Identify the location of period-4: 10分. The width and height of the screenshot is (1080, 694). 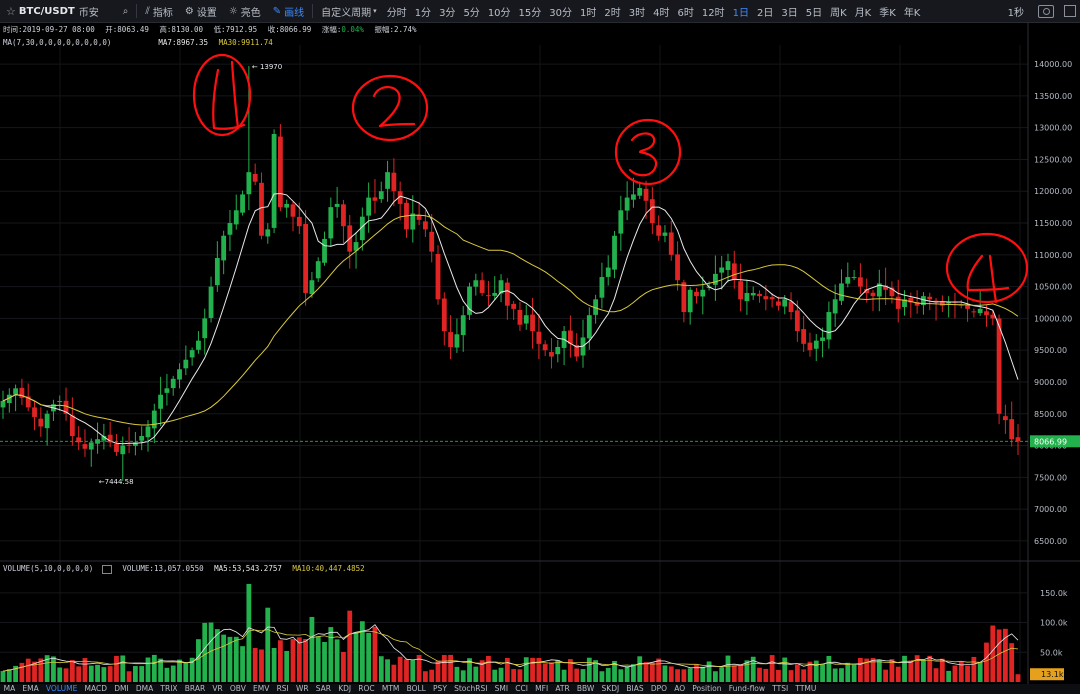
(499, 13).